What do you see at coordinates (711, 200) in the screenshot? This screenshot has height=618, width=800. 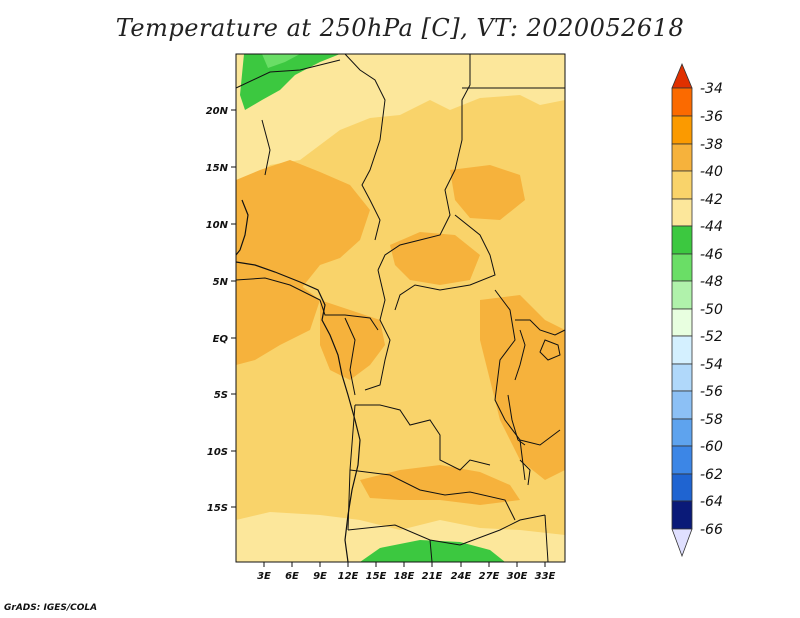 I see `colorbar-label-42: -42` at bounding box center [711, 200].